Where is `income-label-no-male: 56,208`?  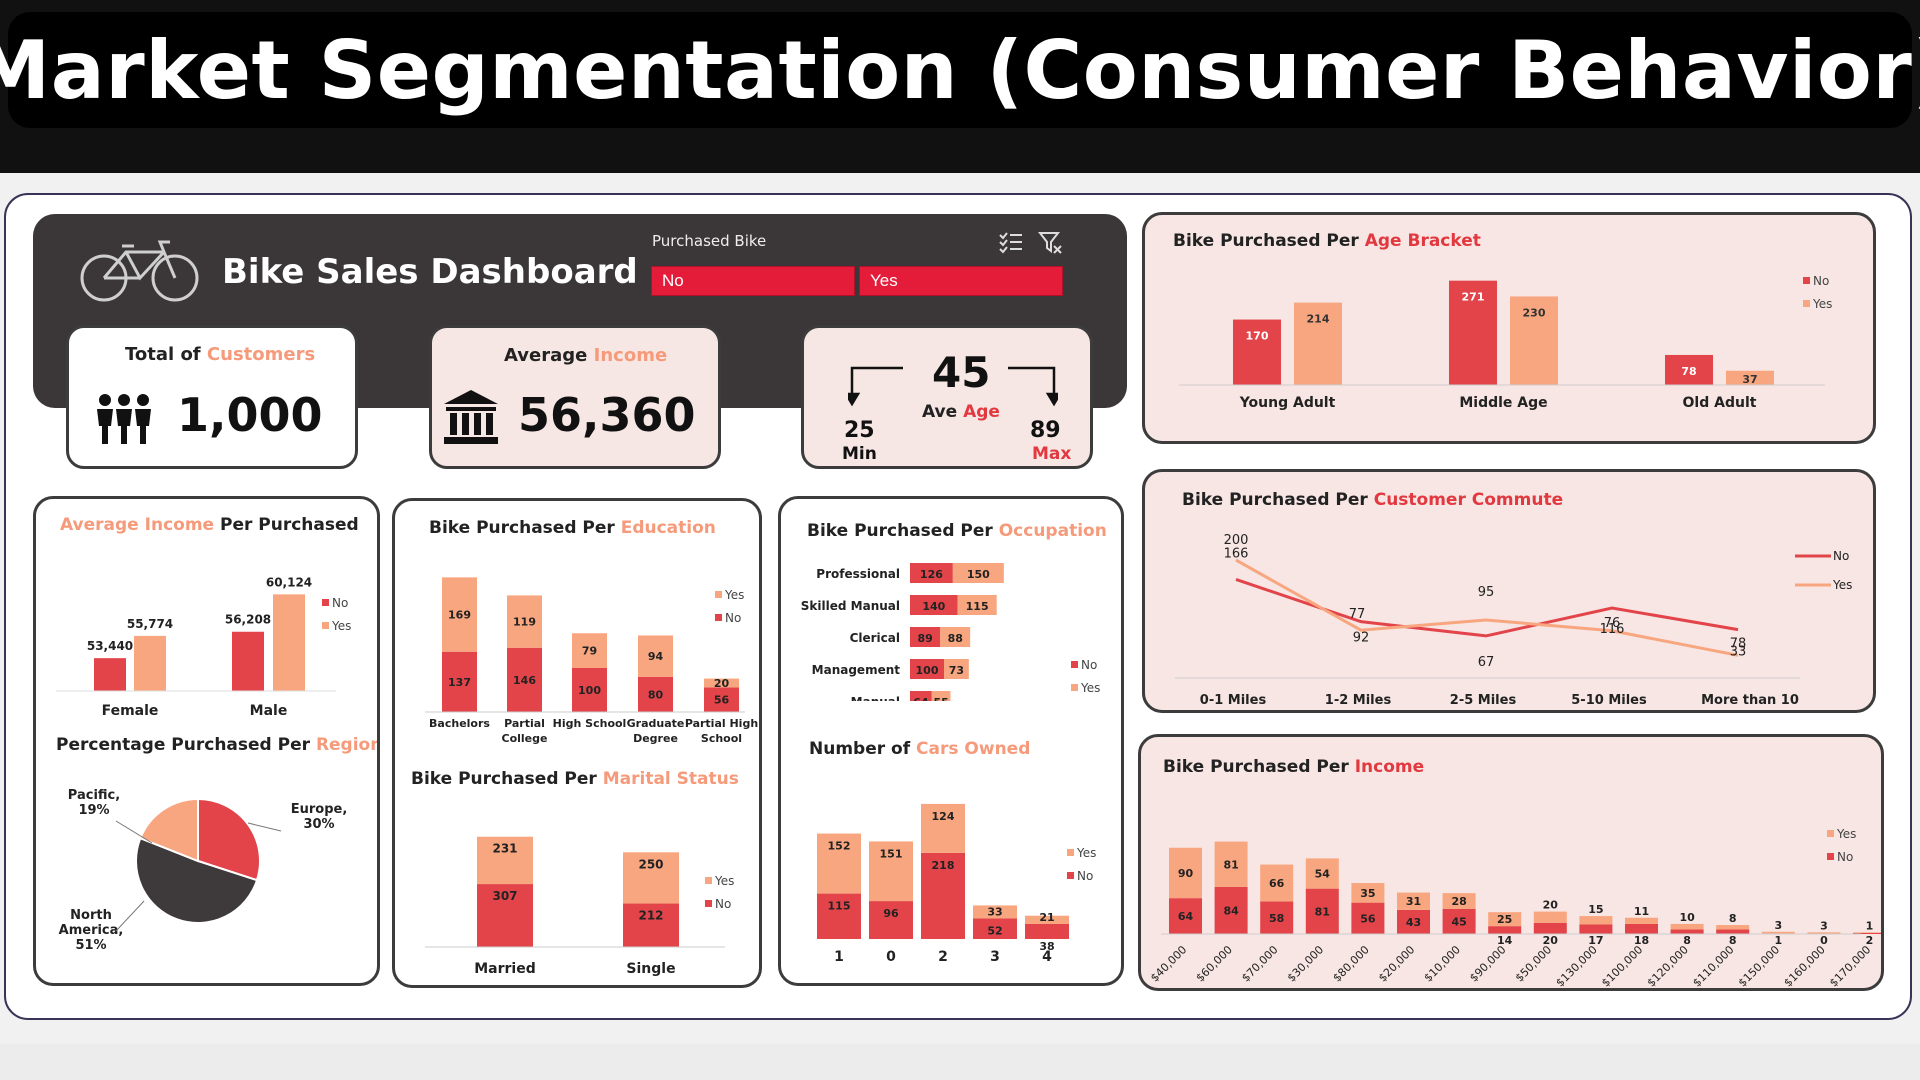 income-label-no-male: 56,208 is located at coordinates (248, 620).